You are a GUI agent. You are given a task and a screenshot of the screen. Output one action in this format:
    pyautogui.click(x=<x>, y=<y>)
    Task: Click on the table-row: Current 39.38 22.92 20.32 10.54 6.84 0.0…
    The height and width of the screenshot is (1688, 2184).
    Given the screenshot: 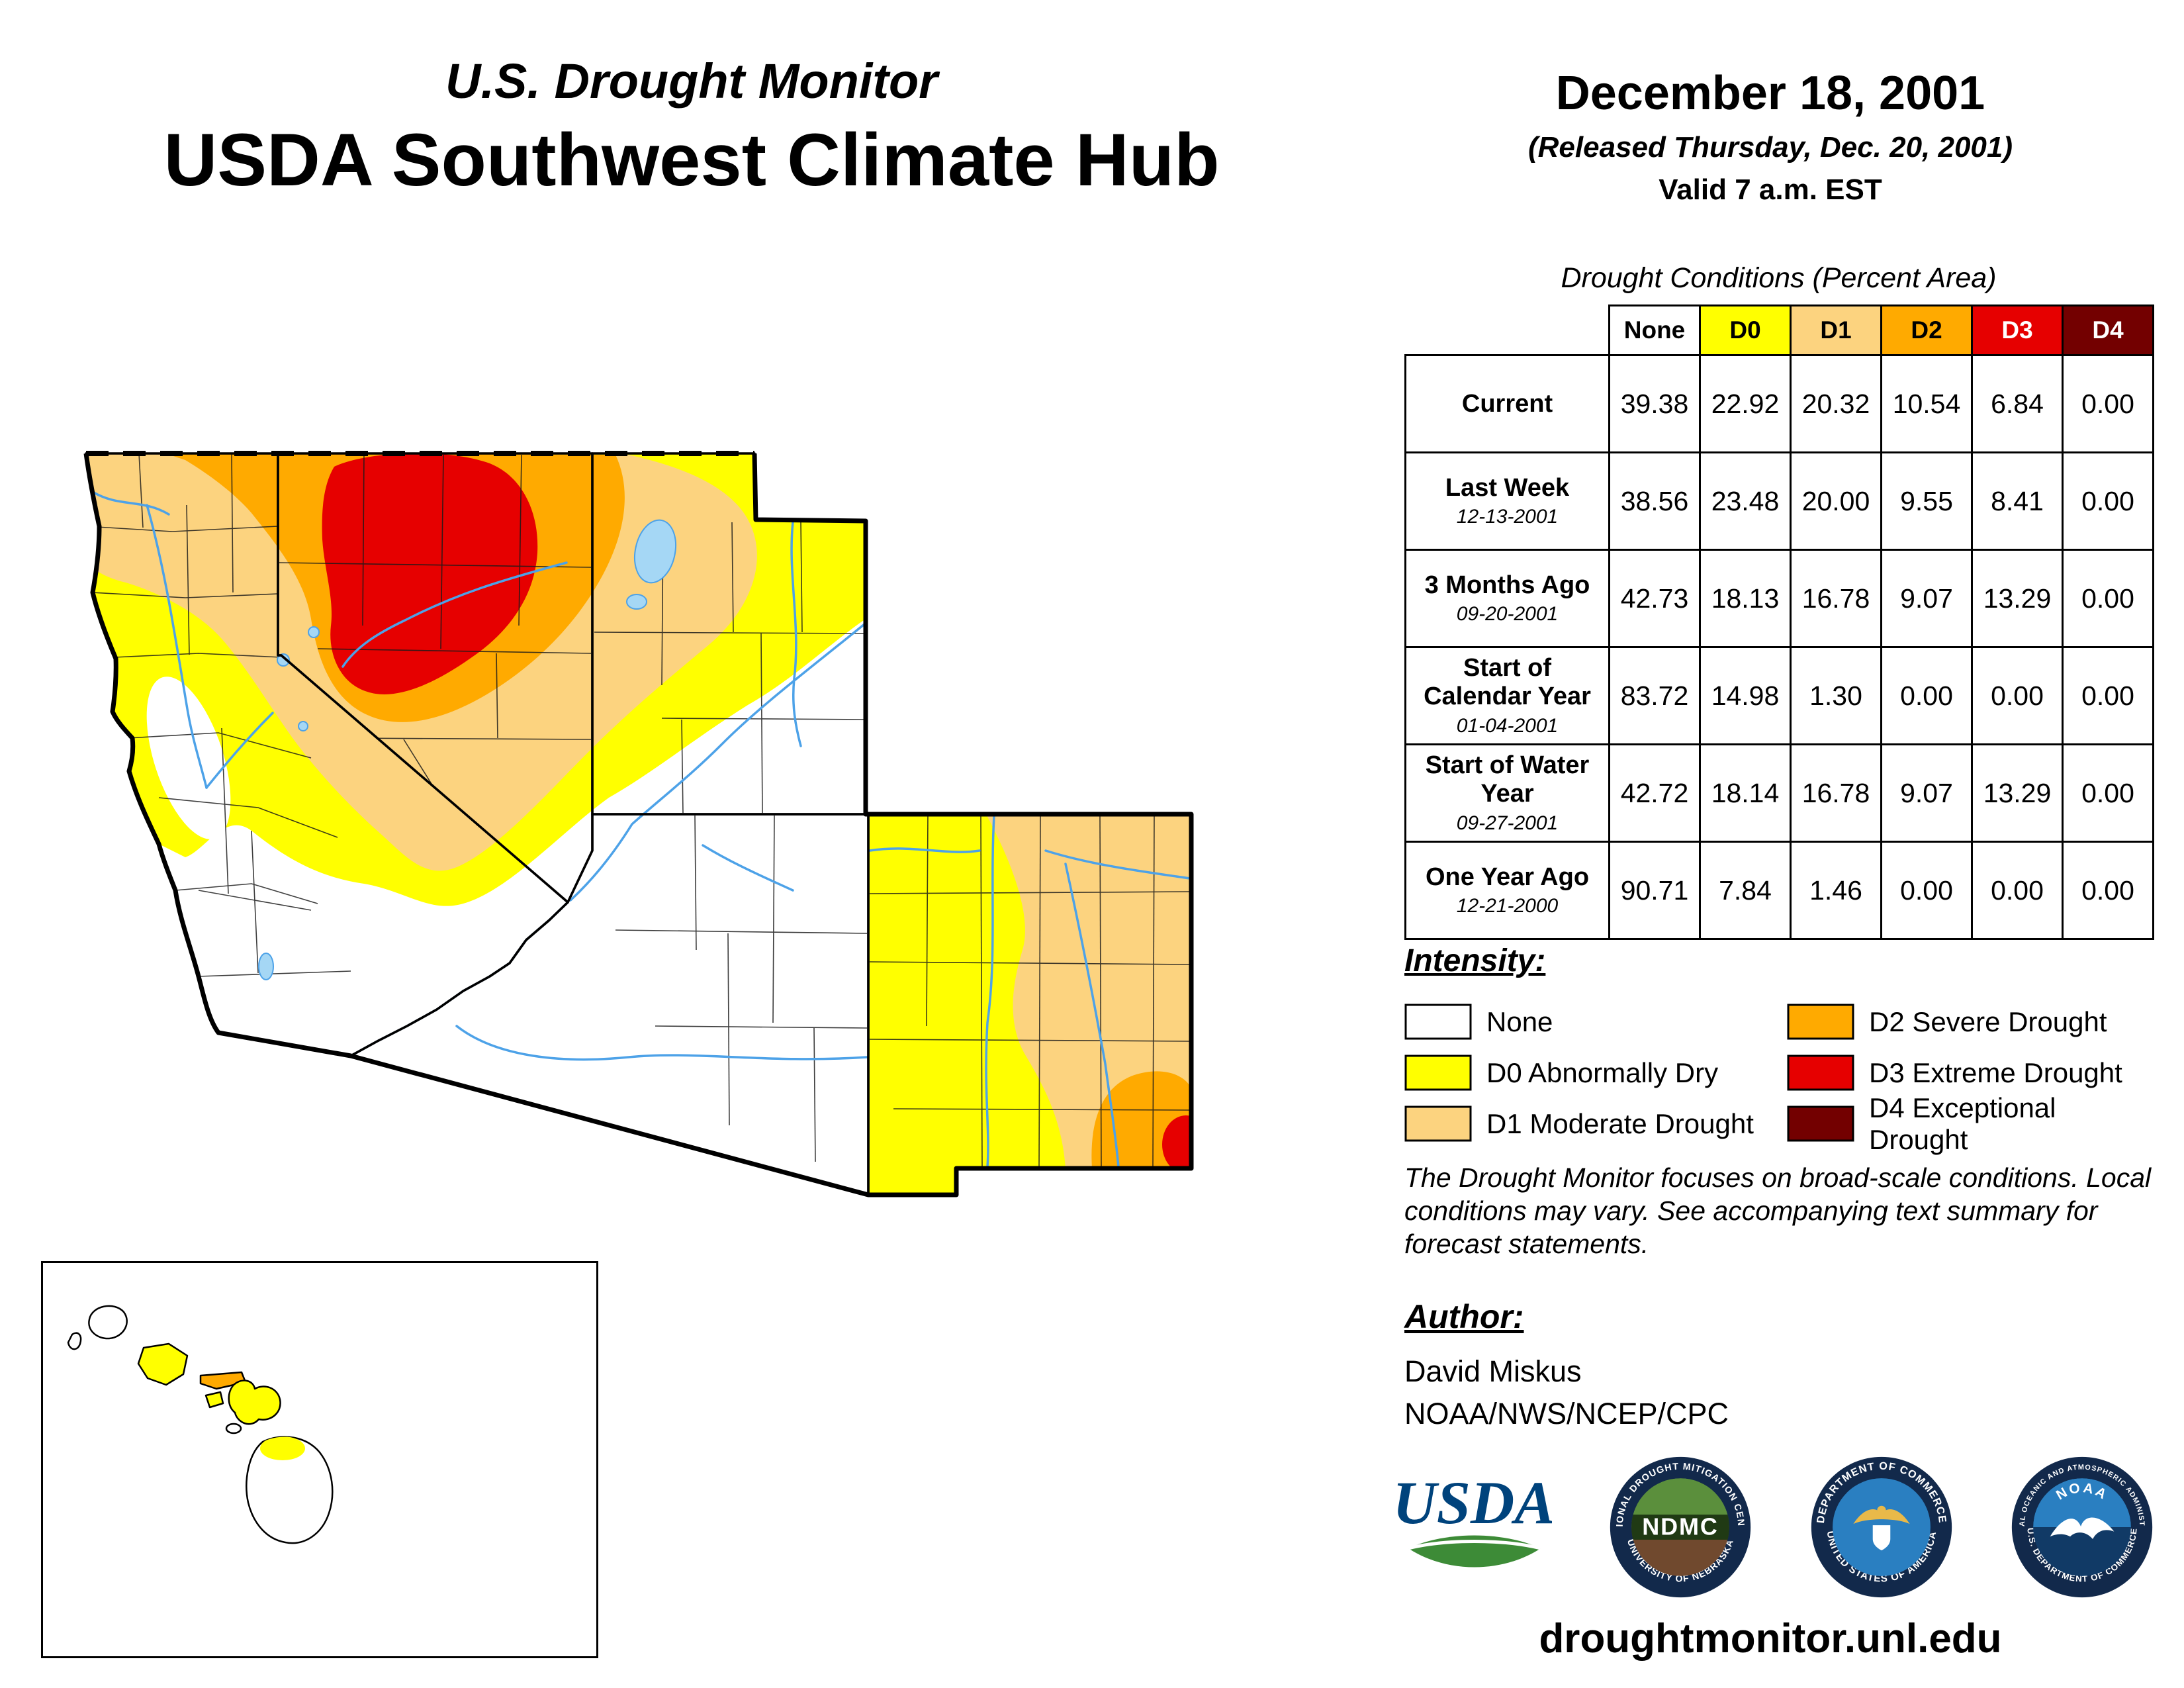 What is the action you would take?
    pyautogui.click(x=1779, y=403)
    